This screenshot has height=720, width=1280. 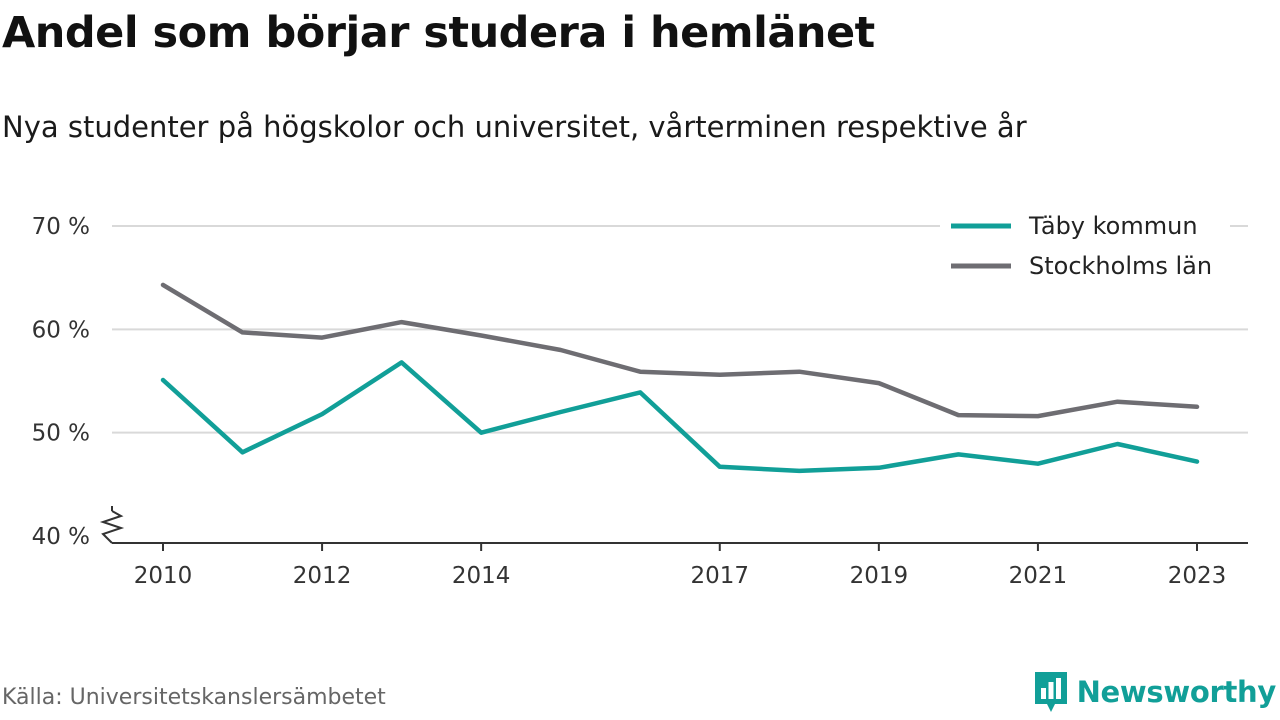 What do you see at coordinates (680, 417) in the screenshot?
I see `series-line-taby-kommun` at bounding box center [680, 417].